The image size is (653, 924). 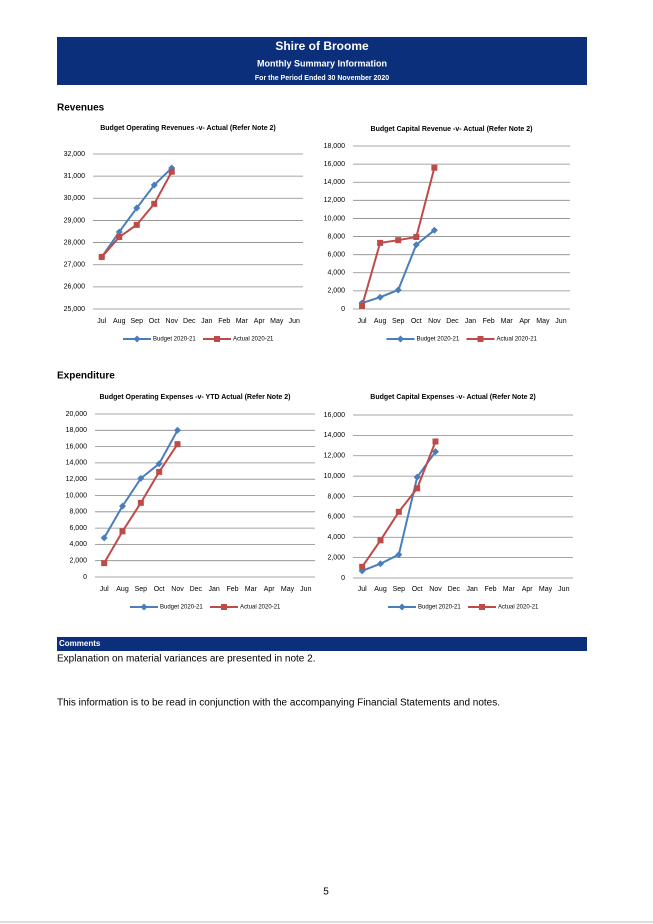 I want to click on x-tick-label: Apr, so click(x=528, y=589).